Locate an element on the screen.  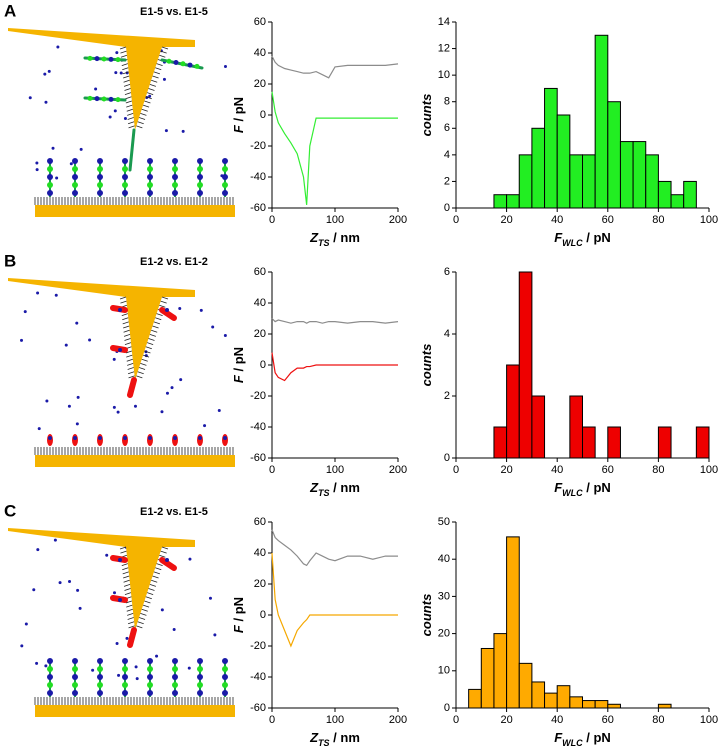
y-tick-label: 4 is located at coordinates (447, 155).